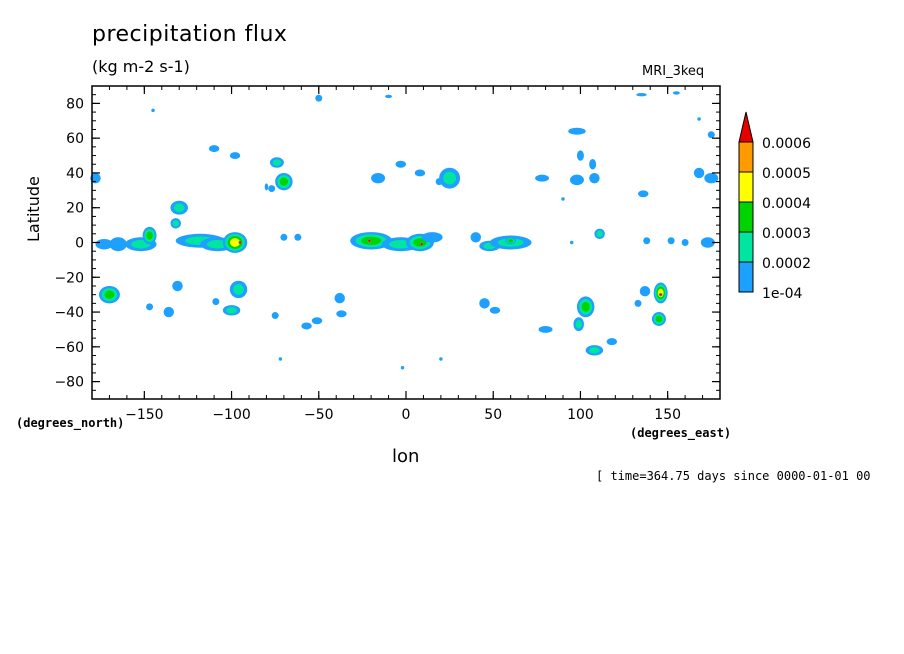 The width and height of the screenshot is (904, 654). Describe the element at coordinates (75, 174) in the screenshot. I see `y-tick-label: 40` at that location.